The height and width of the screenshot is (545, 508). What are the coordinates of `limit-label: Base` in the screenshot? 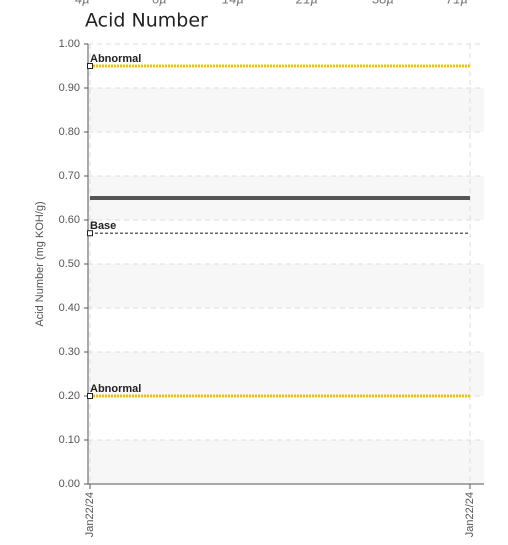 It's located at (103, 226).